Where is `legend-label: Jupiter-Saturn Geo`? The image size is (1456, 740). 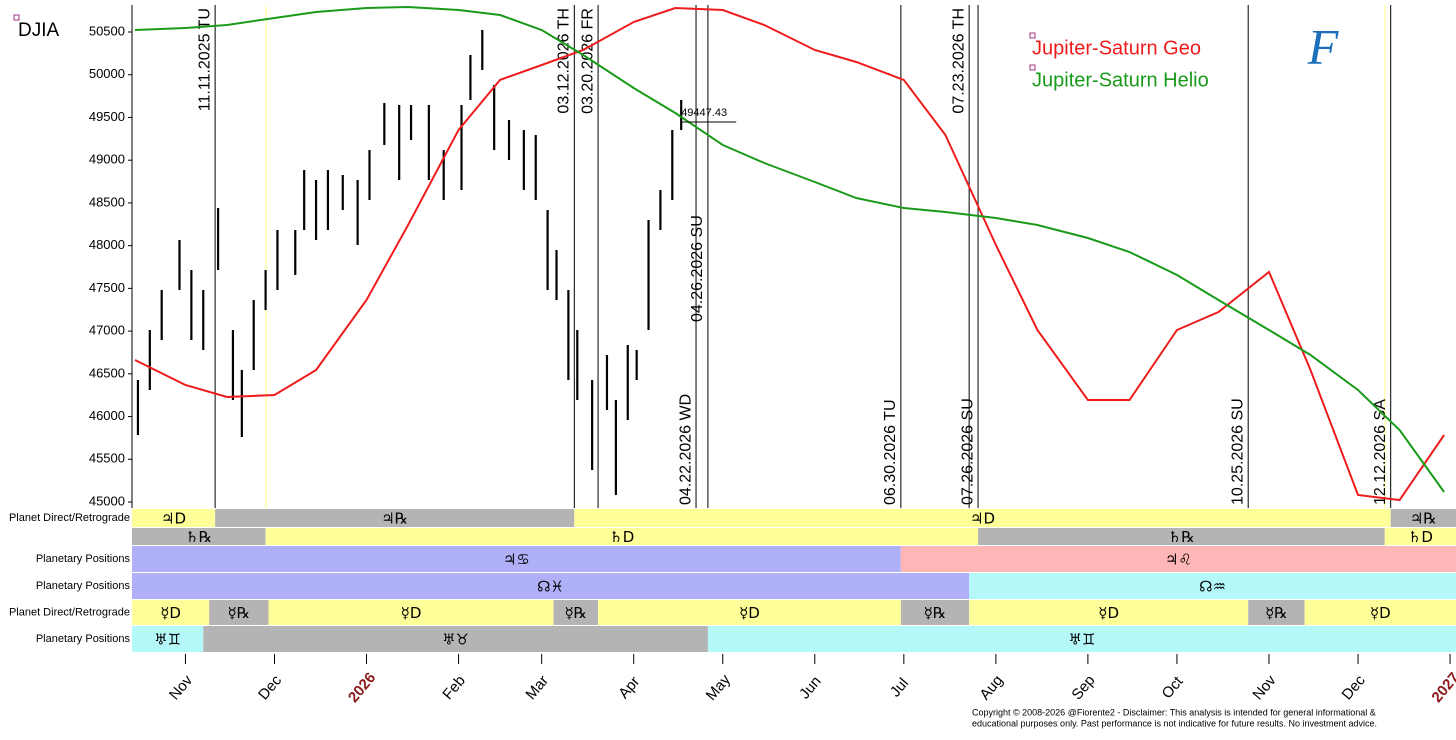
legend-label: Jupiter-Saturn Geo is located at coordinates (1116, 48).